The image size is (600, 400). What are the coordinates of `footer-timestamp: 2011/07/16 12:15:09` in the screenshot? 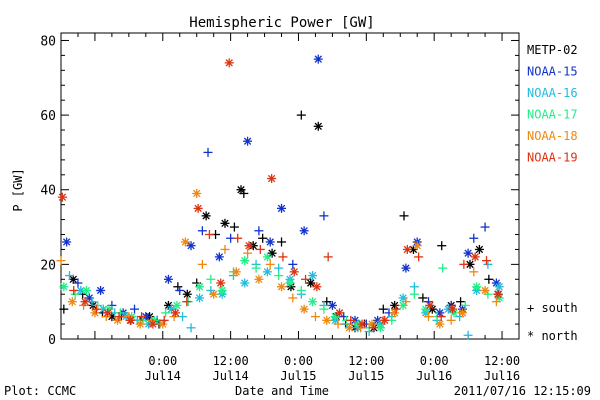 It's located at (522, 391).